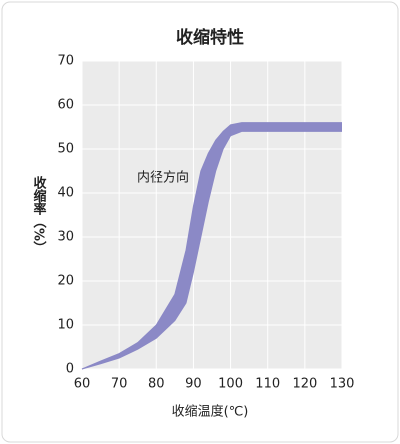 Image resolution: width=400 pixels, height=444 pixels. Describe the element at coordinates (163, 178) in the screenshot. I see `annotation: 内径方向` at that location.